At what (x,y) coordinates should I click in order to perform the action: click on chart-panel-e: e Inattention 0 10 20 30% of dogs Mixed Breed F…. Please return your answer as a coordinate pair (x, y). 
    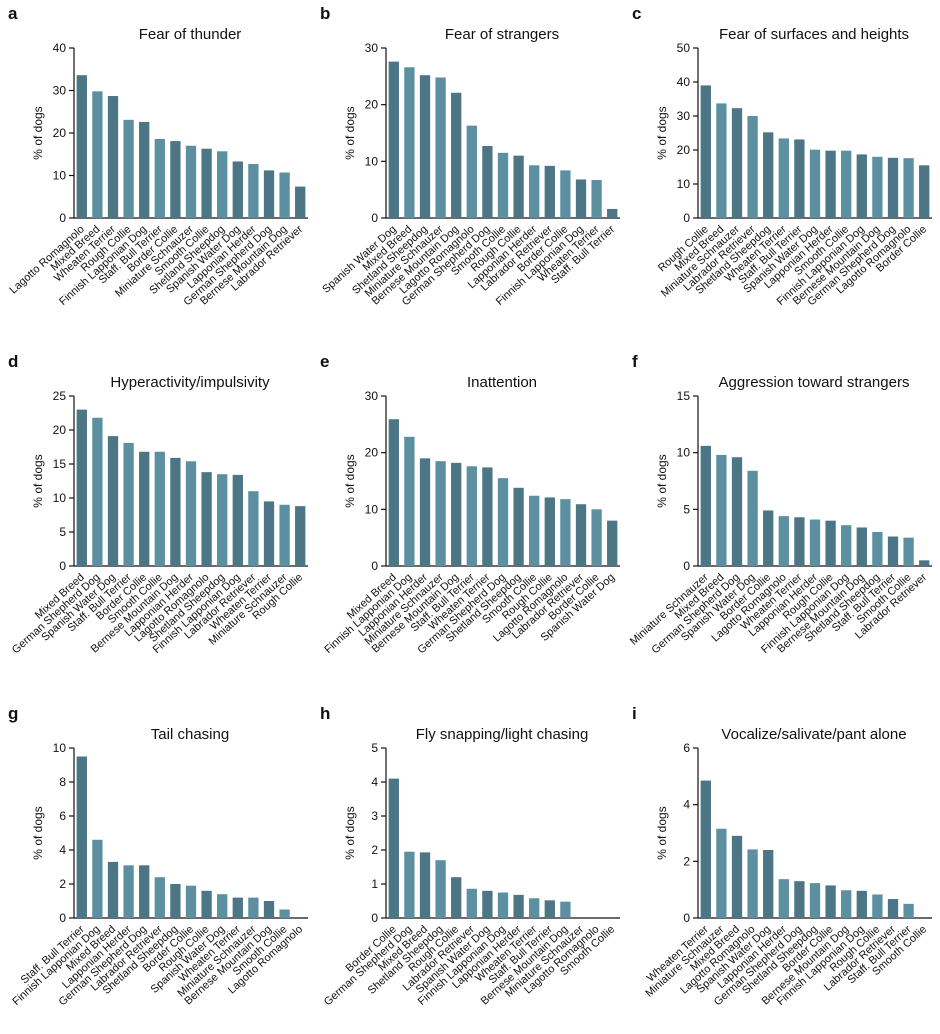
    Looking at the image, I should click on (474, 517).